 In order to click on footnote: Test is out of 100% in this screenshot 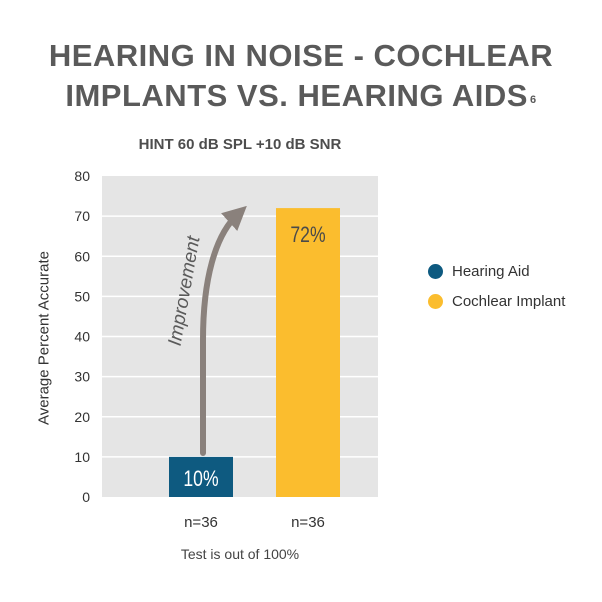, I will do `click(240, 554)`.